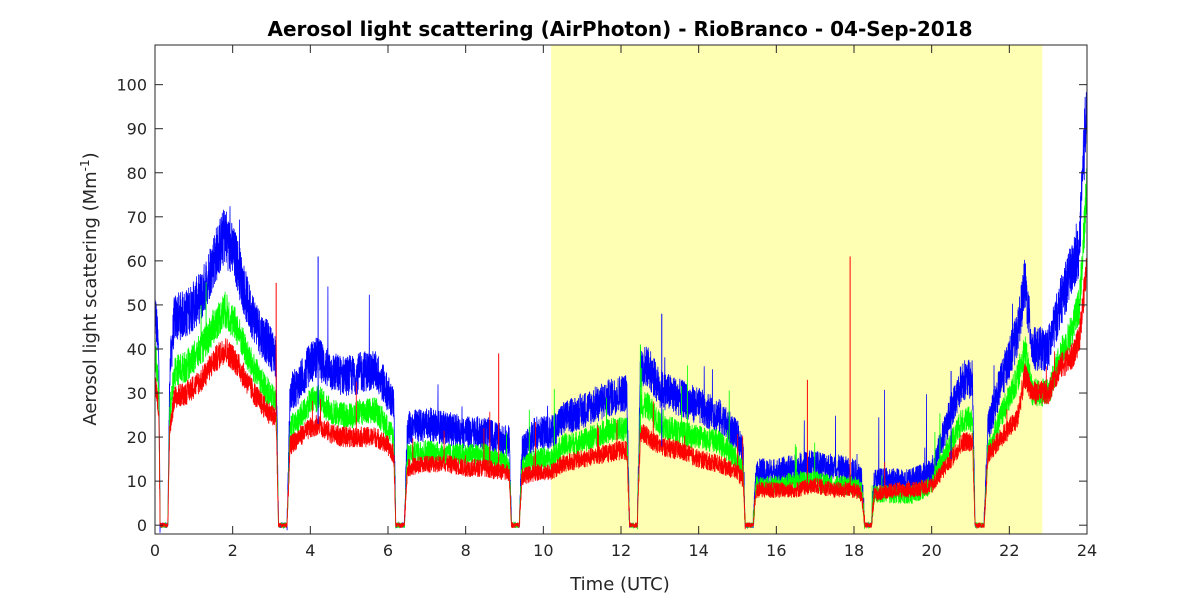  What do you see at coordinates (137, 261) in the screenshot?
I see `y-tick-label: 60` at bounding box center [137, 261].